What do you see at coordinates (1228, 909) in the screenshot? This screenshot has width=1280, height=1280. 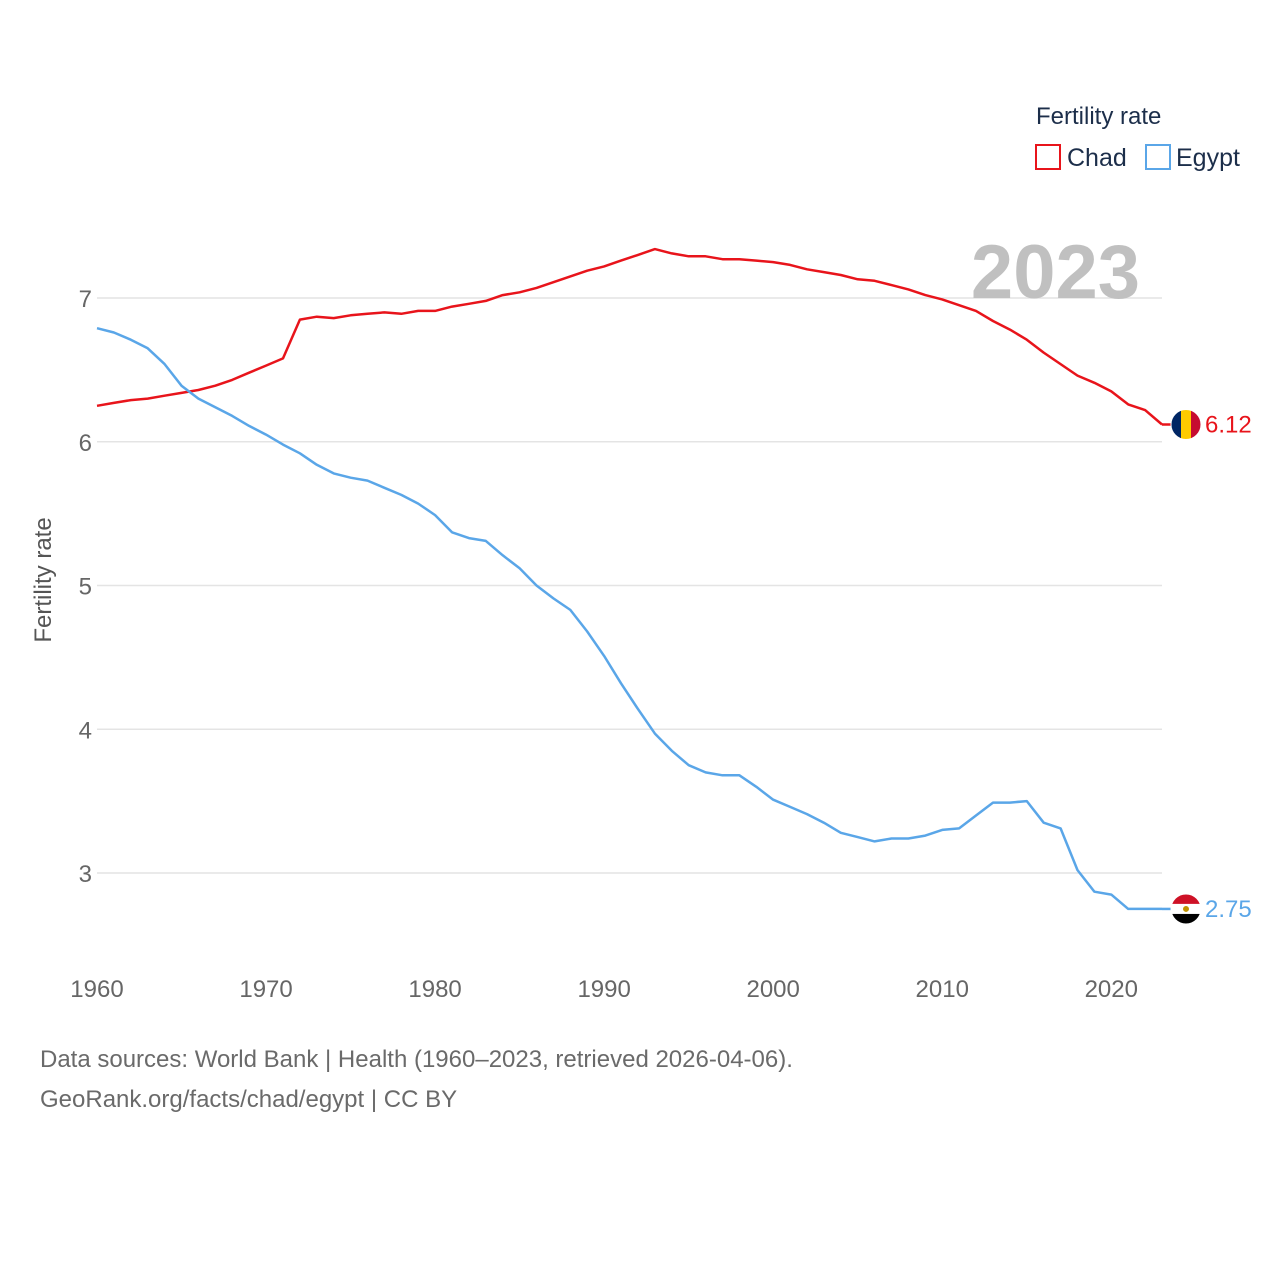 I see `end-value-label-egypt: 2.75` at bounding box center [1228, 909].